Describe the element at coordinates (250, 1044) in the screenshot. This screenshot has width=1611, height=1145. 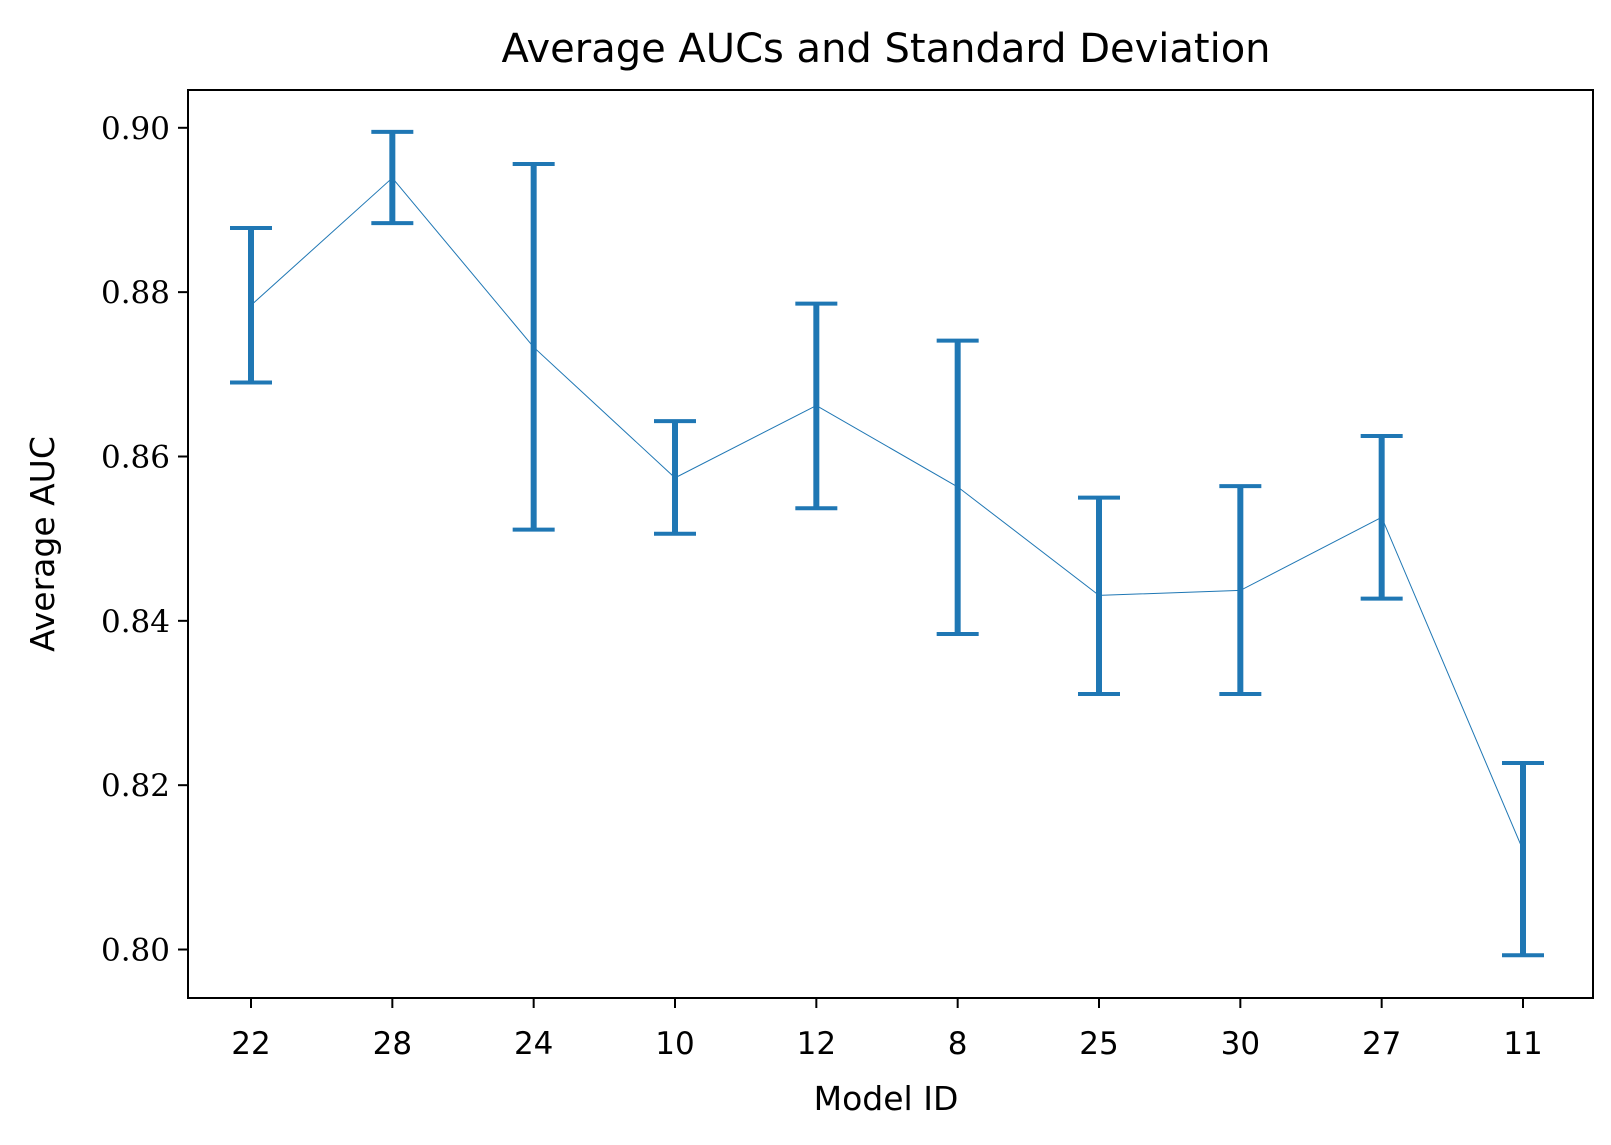
I see `x-tick-label: 22` at that location.